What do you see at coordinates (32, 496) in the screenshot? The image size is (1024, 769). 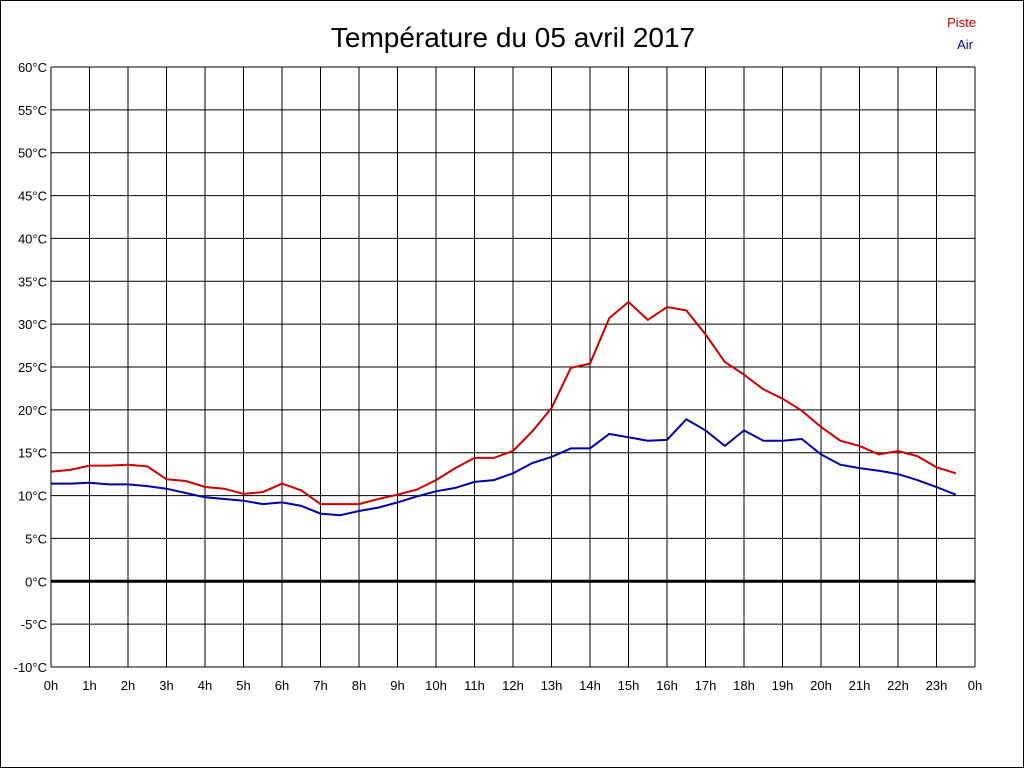 I see `y-tick-label: 10°C` at bounding box center [32, 496].